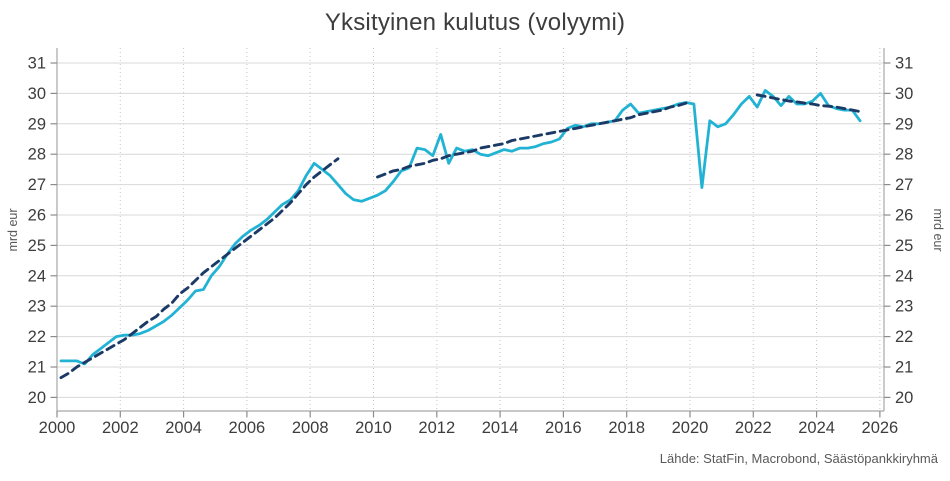 Image resolution: width=950 pixels, height=481 pixels. I want to click on y-tick-label-right: 29, so click(904, 124).